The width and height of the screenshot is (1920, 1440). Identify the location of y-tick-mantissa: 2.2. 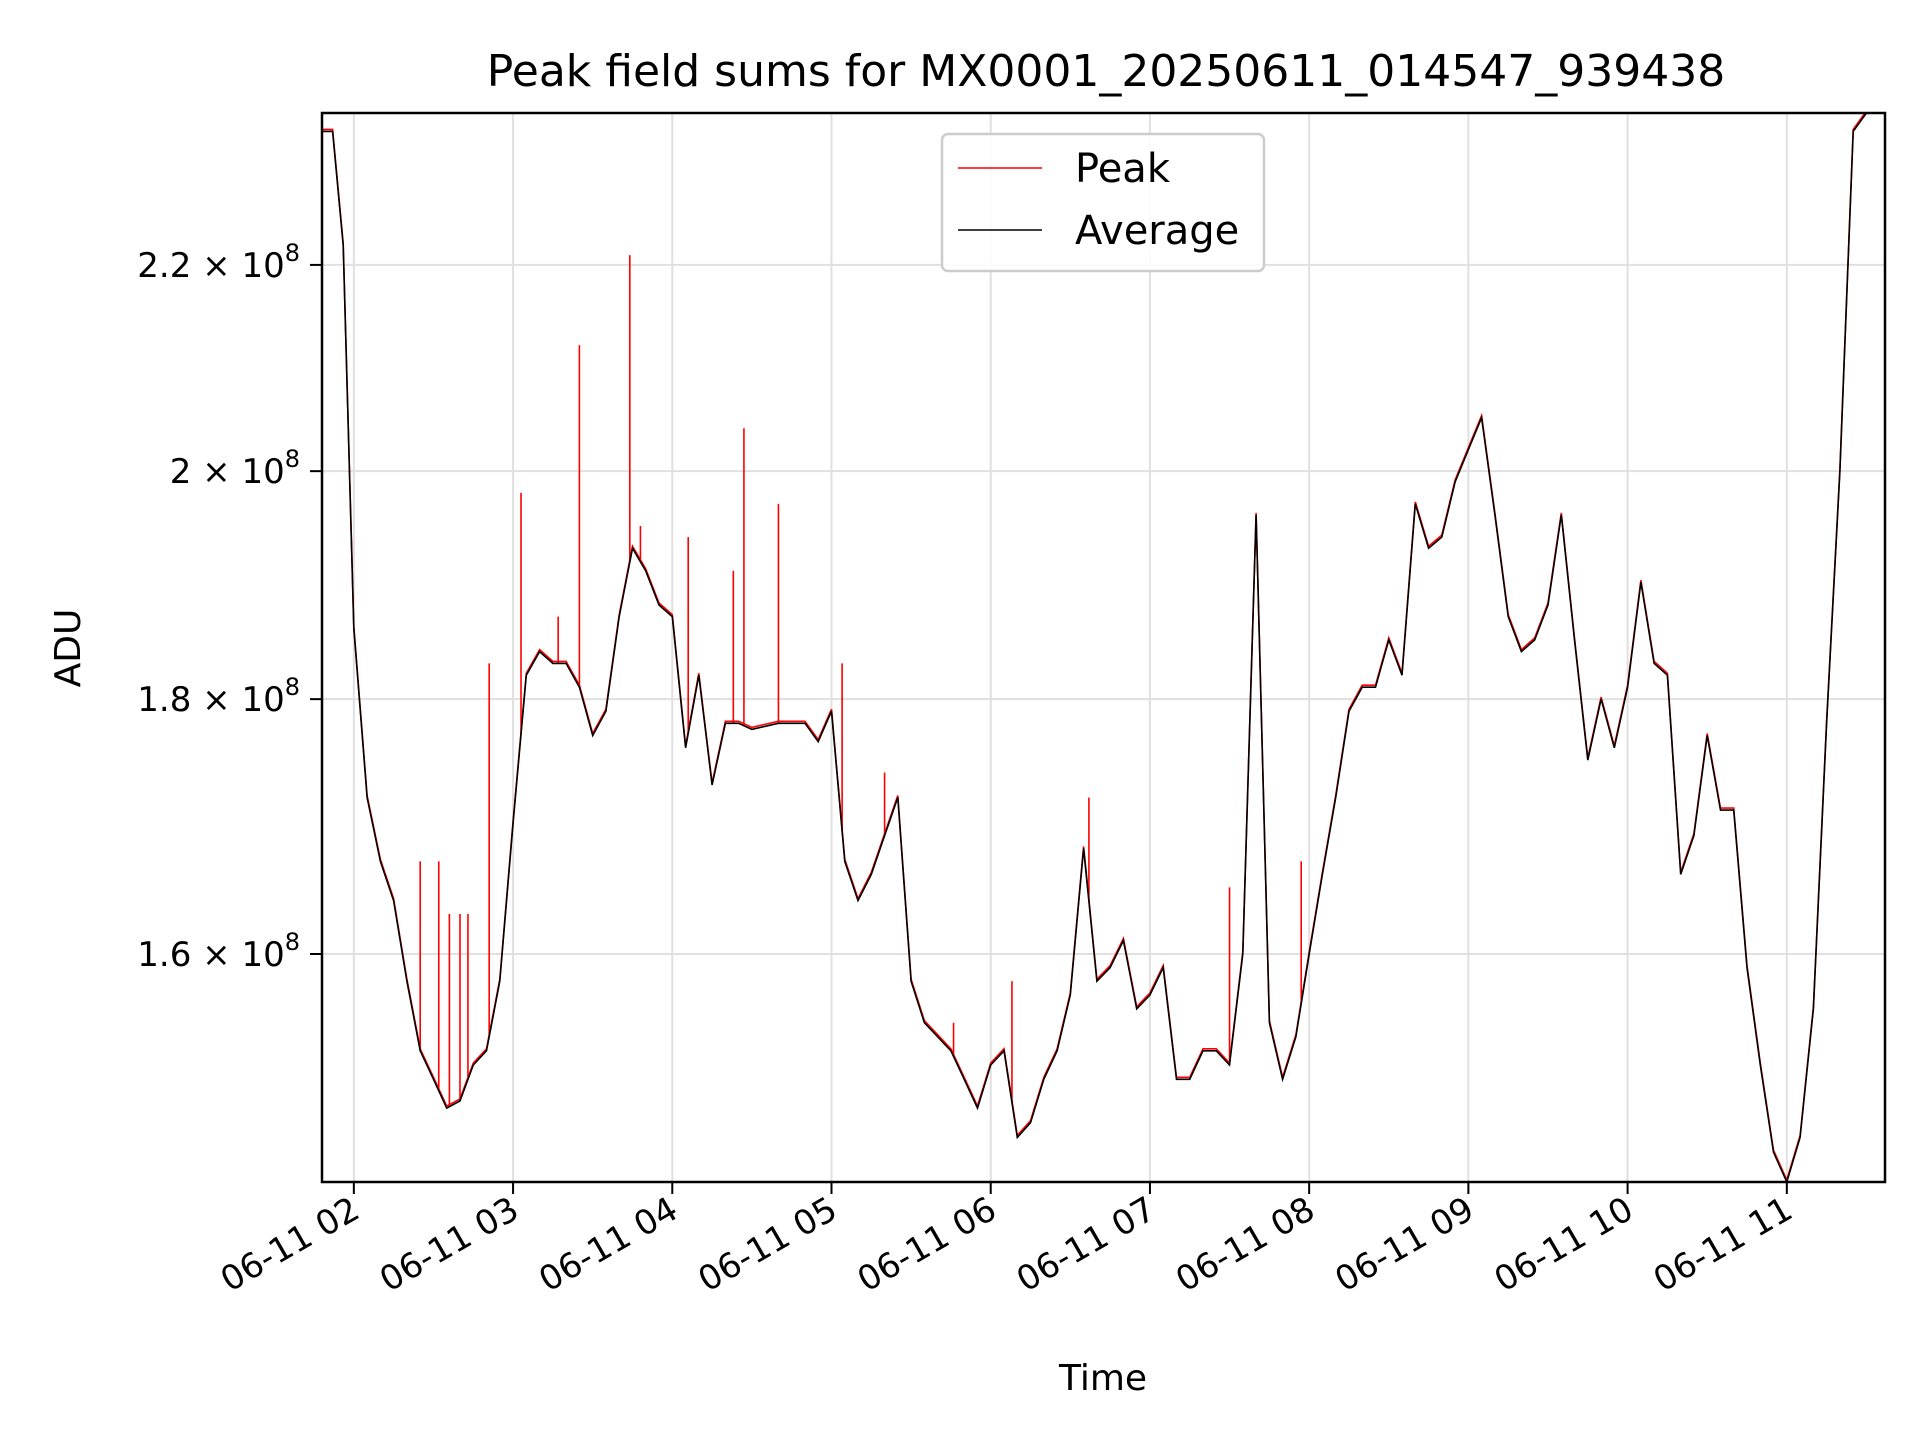
(164, 266).